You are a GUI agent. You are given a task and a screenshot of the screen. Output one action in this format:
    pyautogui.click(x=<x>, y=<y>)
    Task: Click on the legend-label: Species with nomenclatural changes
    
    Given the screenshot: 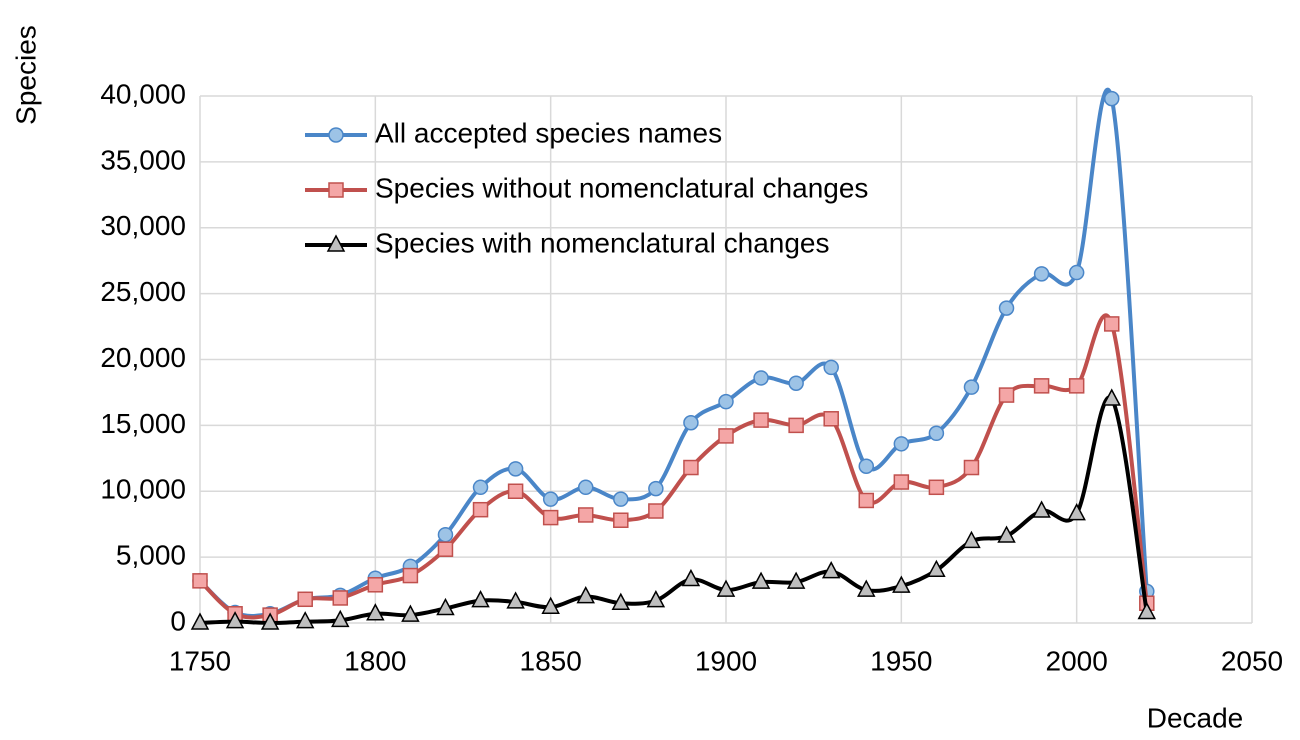 What is the action you would take?
    pyautogui.click(x=602, y=242)
    